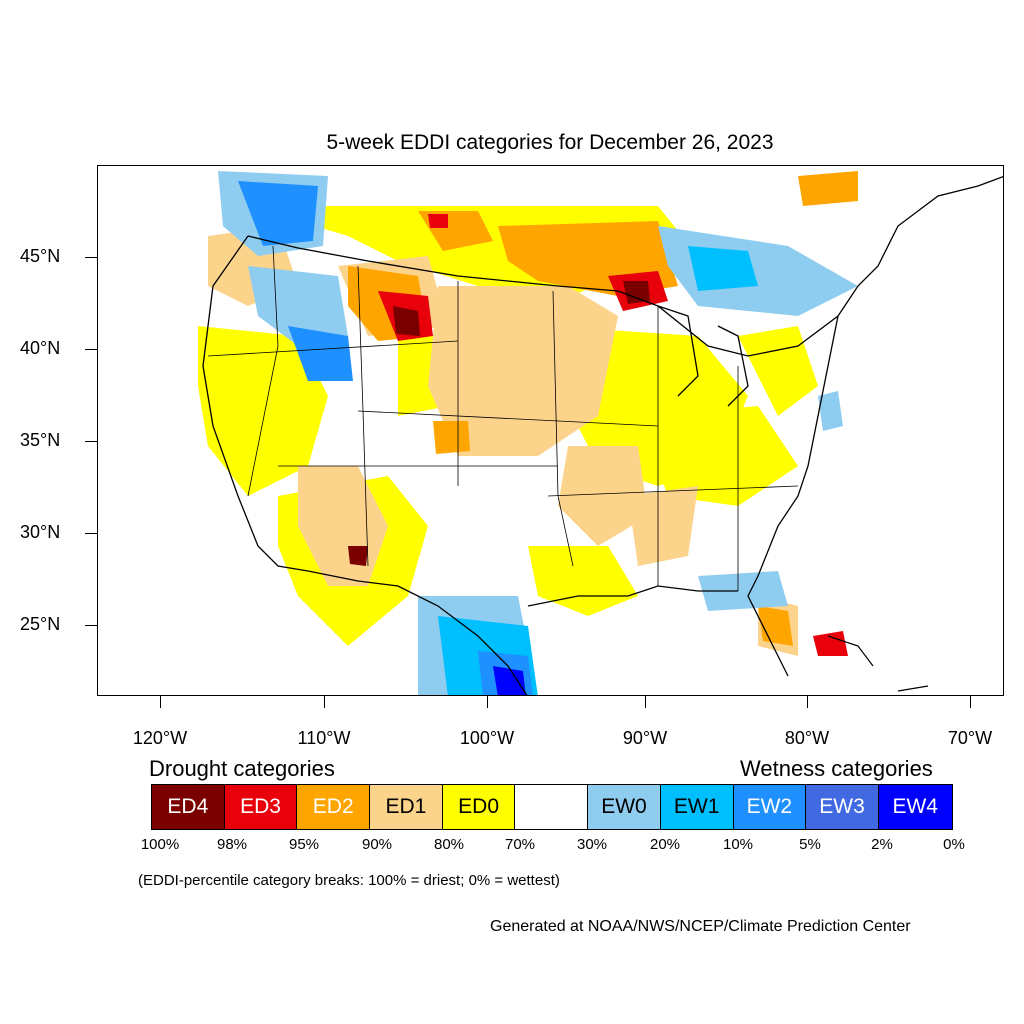  I want to click on percentile-label: 10%, so click(738, 844).